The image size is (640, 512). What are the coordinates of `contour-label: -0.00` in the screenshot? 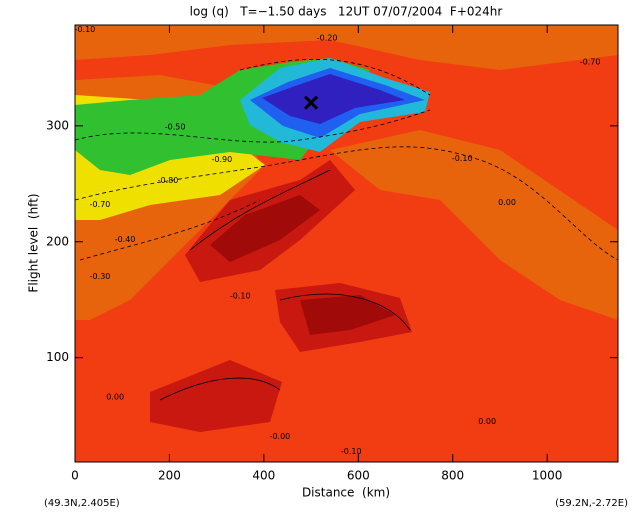 It's located at (280, 436).